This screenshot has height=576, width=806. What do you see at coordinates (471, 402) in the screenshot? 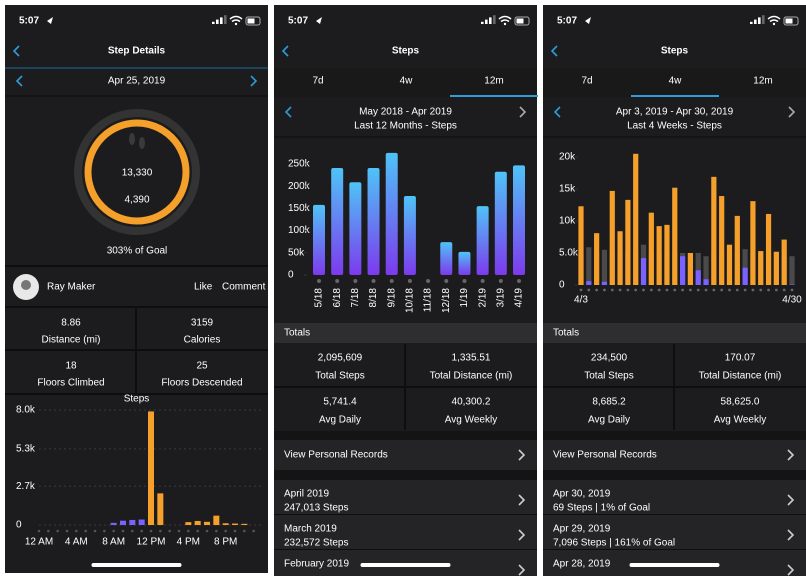
I see `total-value: 40,300.2` at bounding box center [471, 402].